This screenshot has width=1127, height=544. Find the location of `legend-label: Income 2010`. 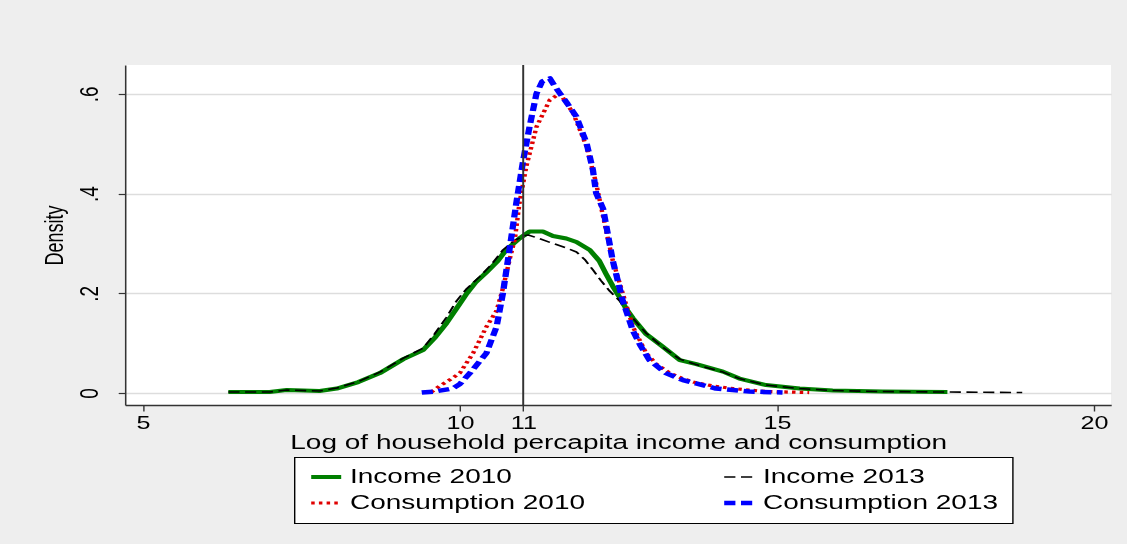

legend-label: Income 2010 is located at coordinates (431, 476).